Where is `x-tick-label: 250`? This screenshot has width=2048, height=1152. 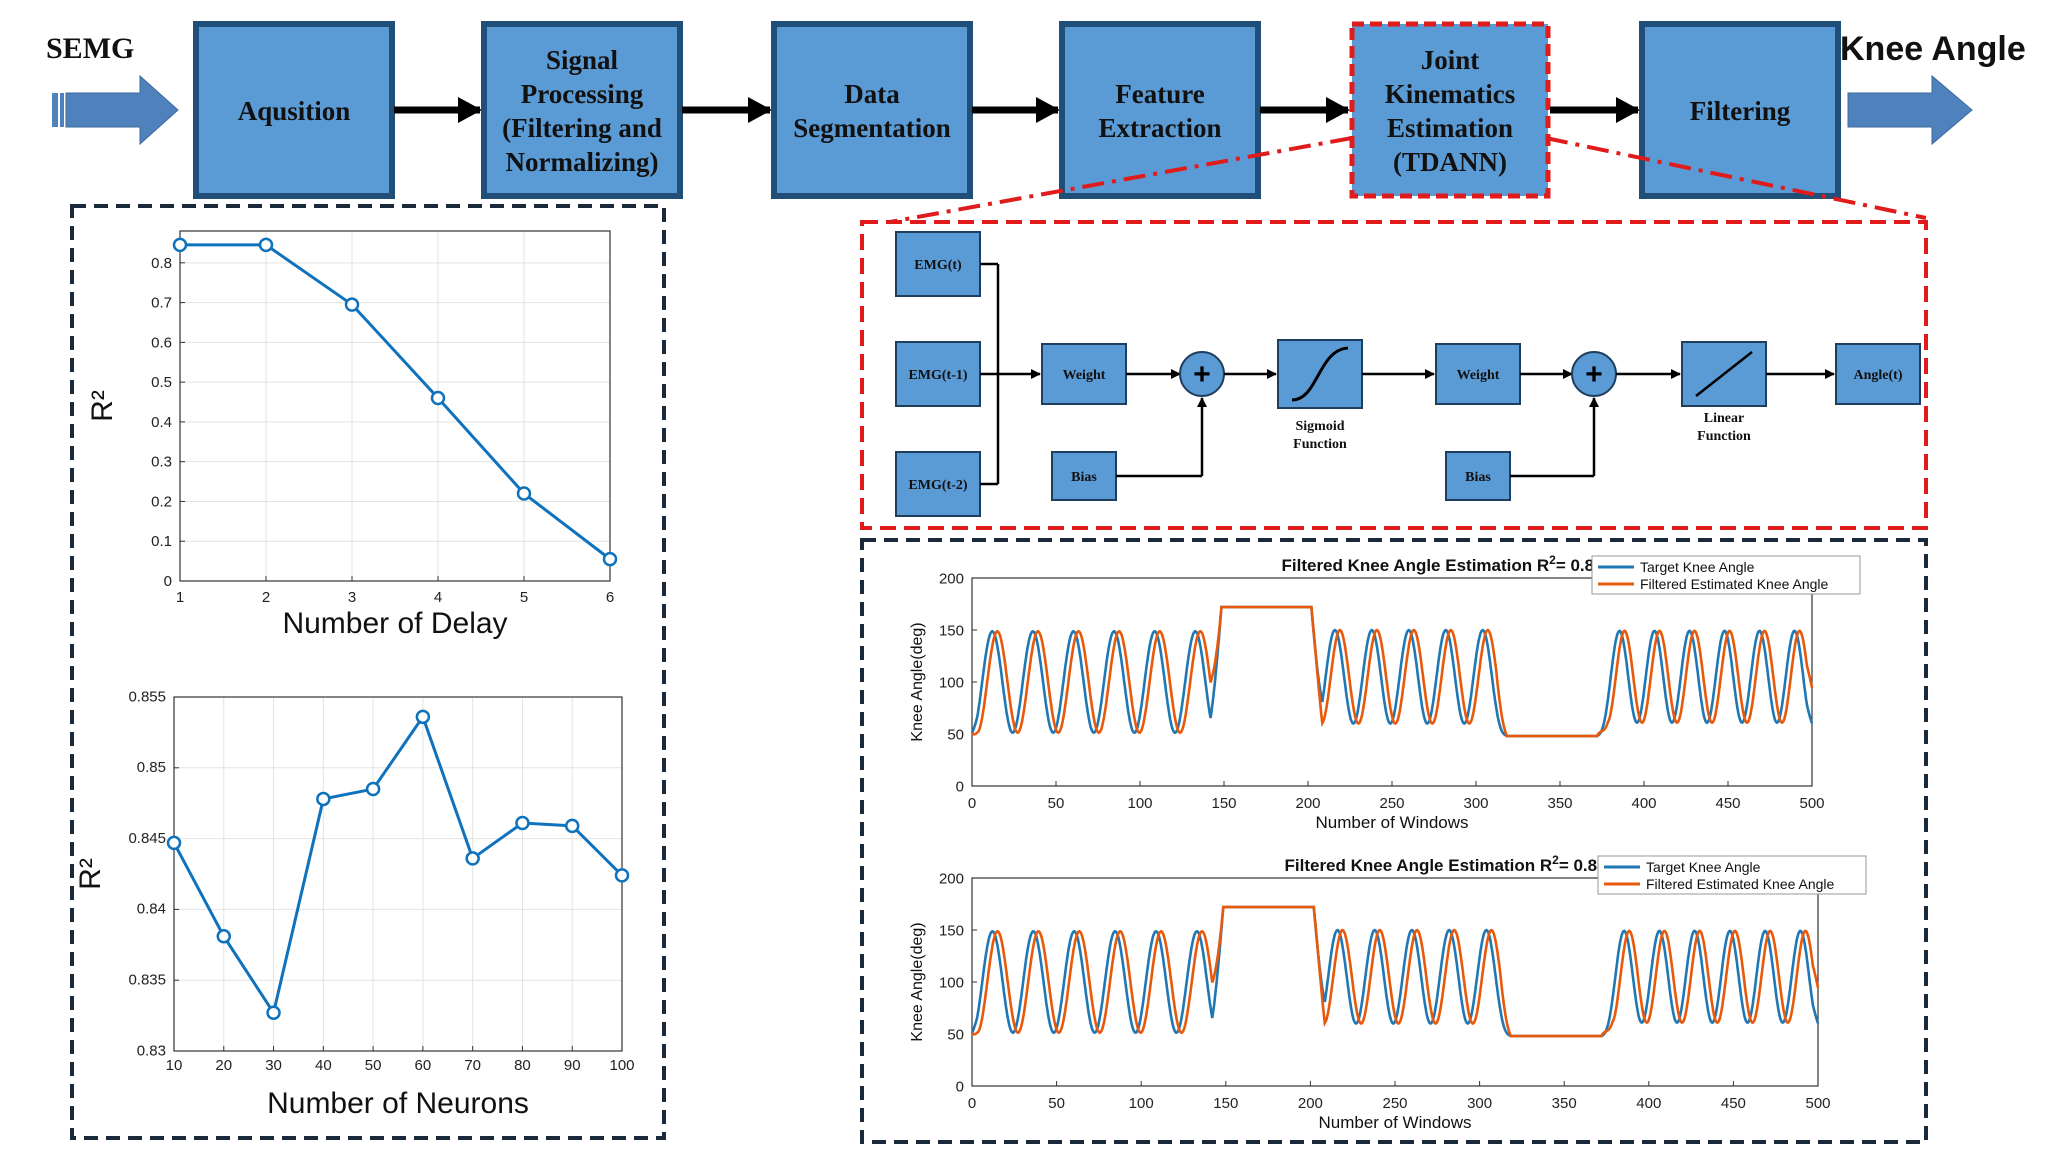 x-tick-label: 250 is located at coordinates (1391, 803).